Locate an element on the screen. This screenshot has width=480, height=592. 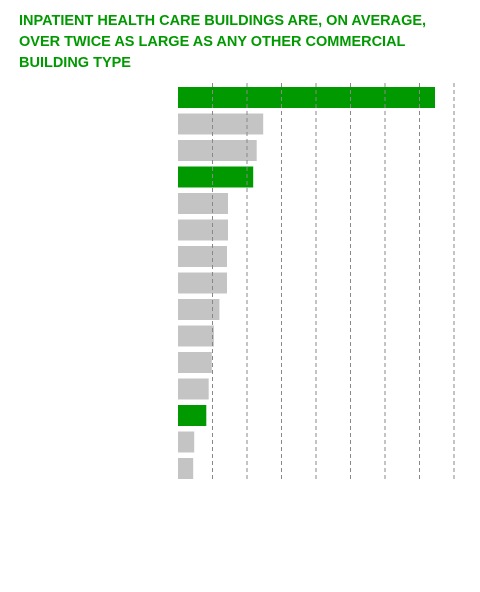
title-line-3: BUILDING TYPE is located at coordinates (75, 63).